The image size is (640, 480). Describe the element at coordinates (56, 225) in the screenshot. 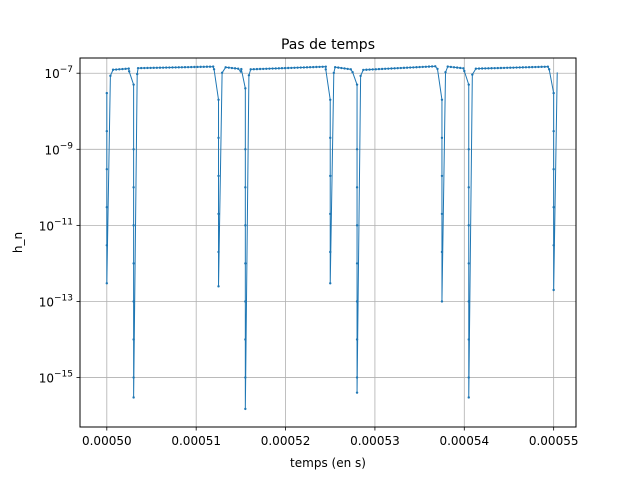

I see `y-tick-label: 10⁻¹¹` at that location.